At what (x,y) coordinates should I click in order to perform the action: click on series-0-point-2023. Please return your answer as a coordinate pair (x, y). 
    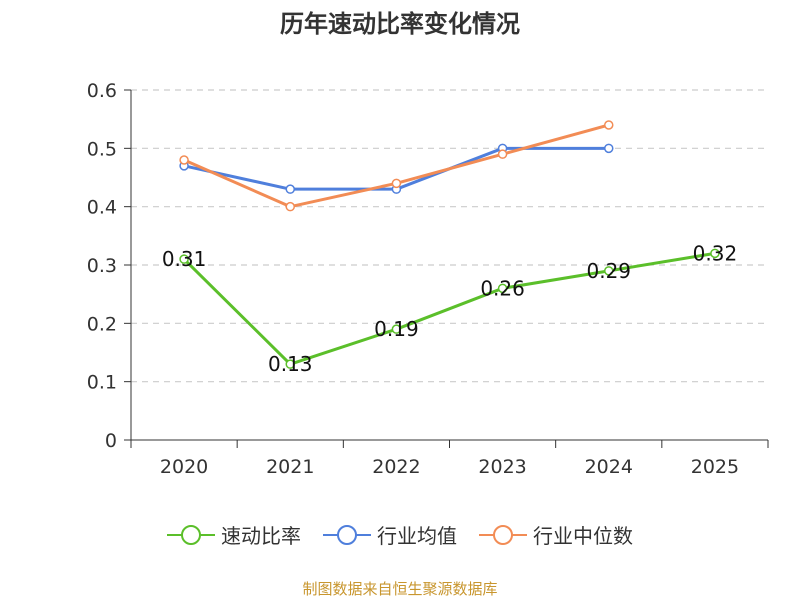
    Looking at the image, I should click on (502, 288).